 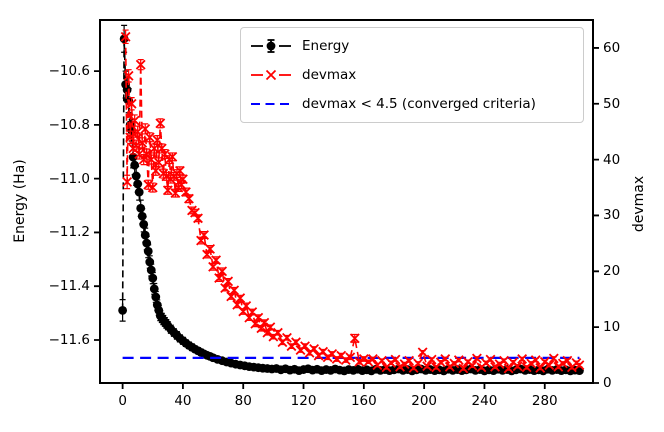 I want to click on legend-label-energy: Energy, so click(x=326, y=46).